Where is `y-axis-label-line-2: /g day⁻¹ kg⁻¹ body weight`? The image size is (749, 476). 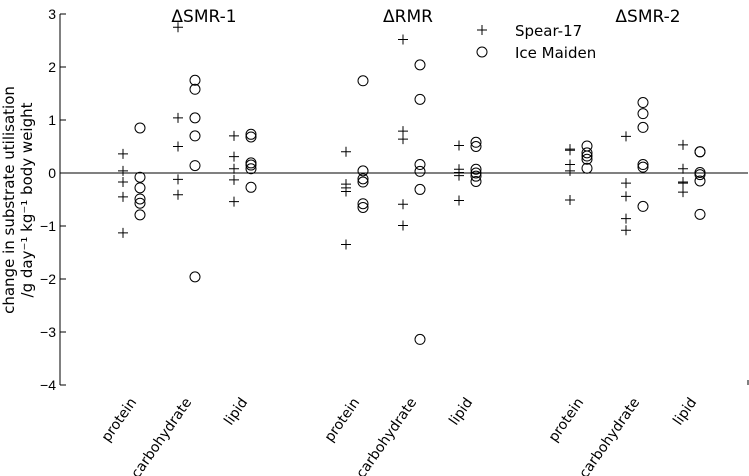
y-axis-label-line-2: /g day⁻¹ kg⁻¹ body weight is located at coordinates (27, 199).